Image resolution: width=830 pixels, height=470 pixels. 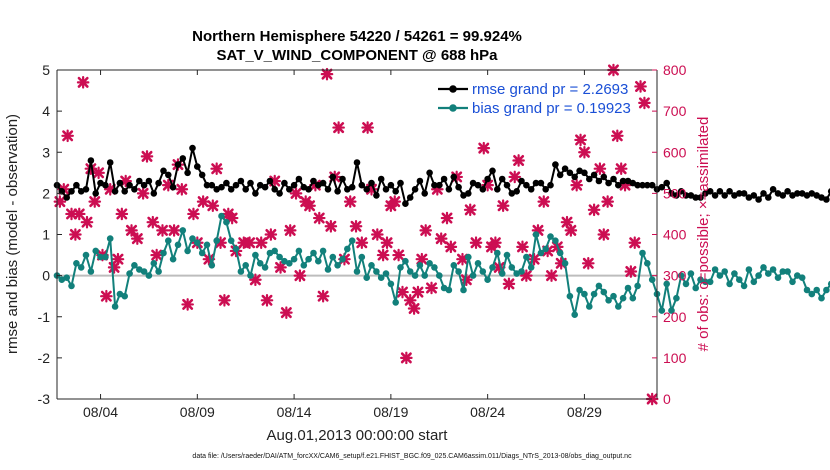 I want to click on y2-axis-label: # of obs: o=possible; ×=assimilated, so click(x=703, y=234).